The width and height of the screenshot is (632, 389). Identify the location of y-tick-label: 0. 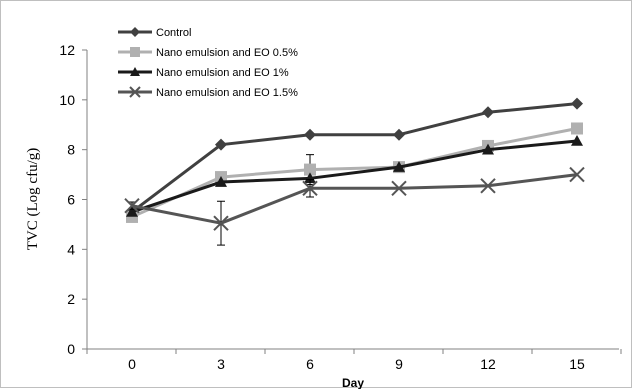
(71, 349).